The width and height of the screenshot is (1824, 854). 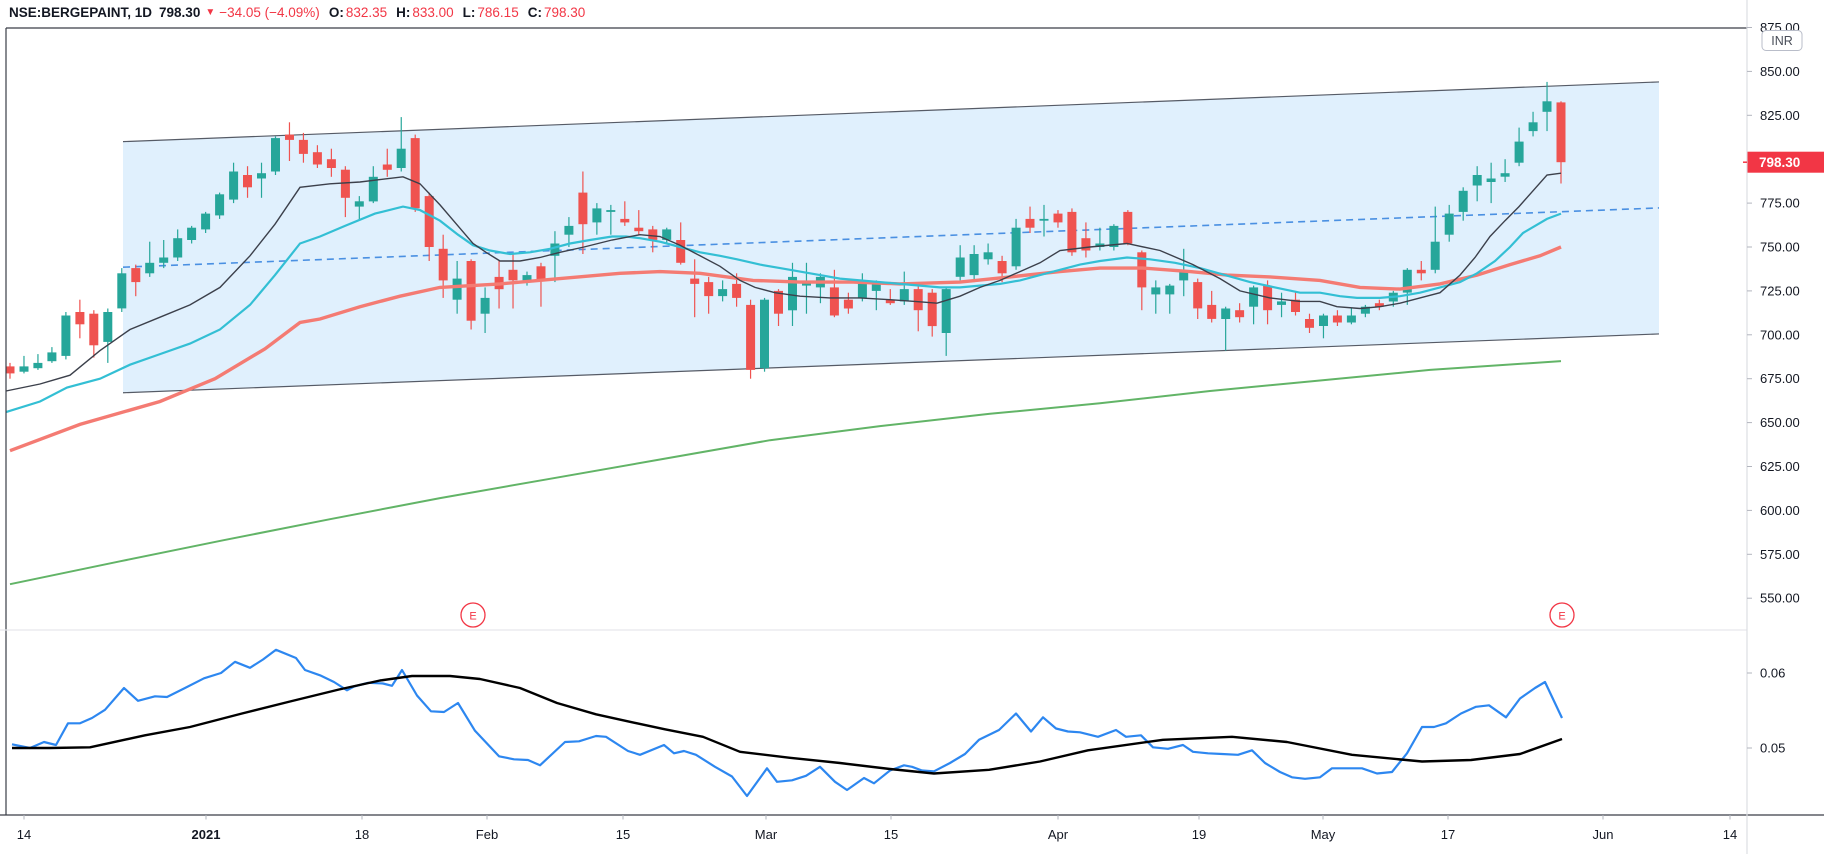 What do you see at coordinates (1780, 554) in the screenshot?
I see `svg-text: 575.00` at bounding box center [1780, 554].